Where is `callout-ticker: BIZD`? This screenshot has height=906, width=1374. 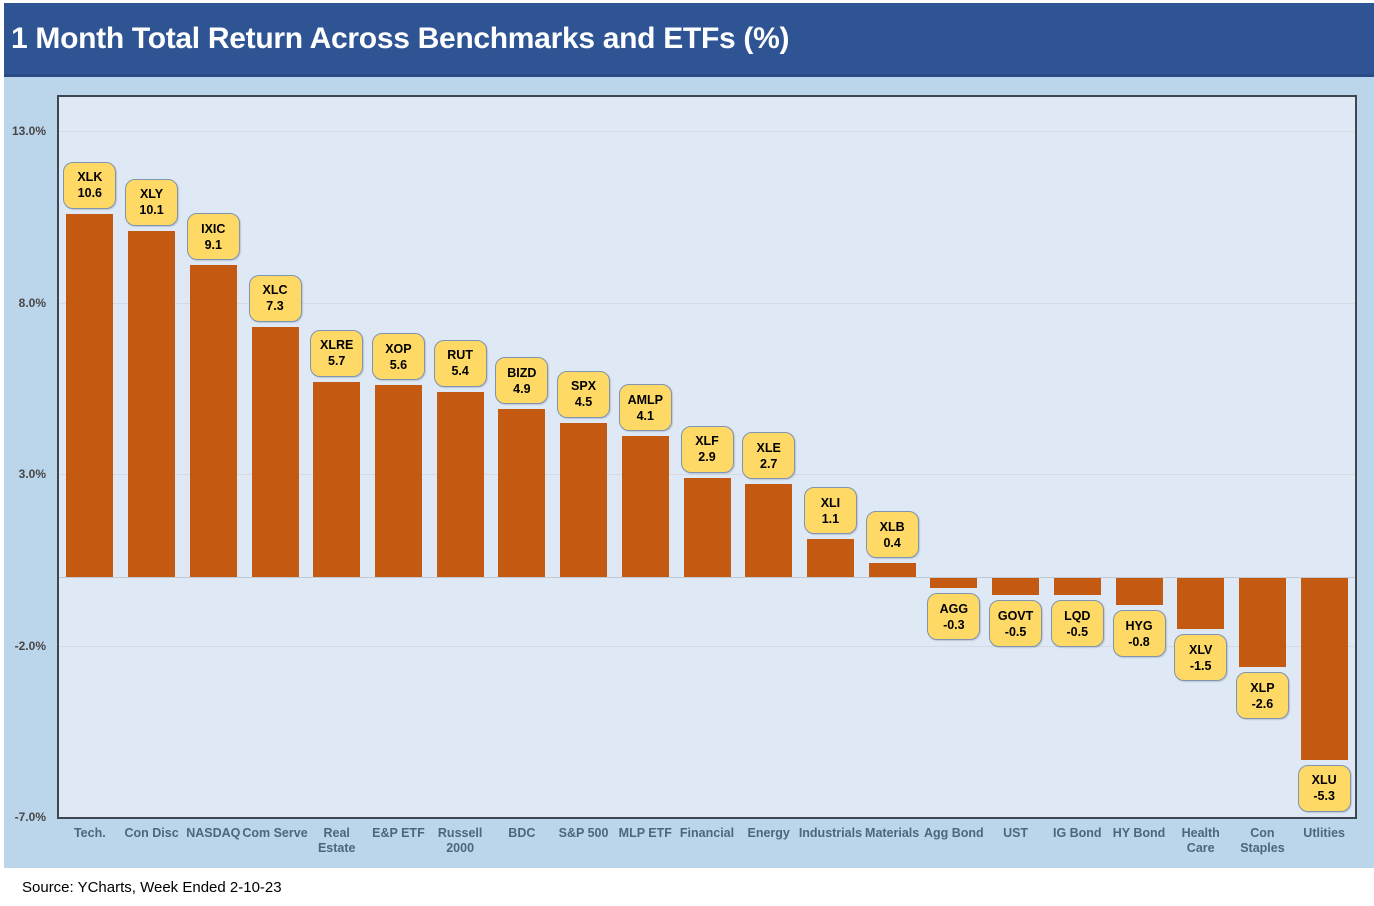
callout-ticker: BIZD is located at coordinates (522, 372).